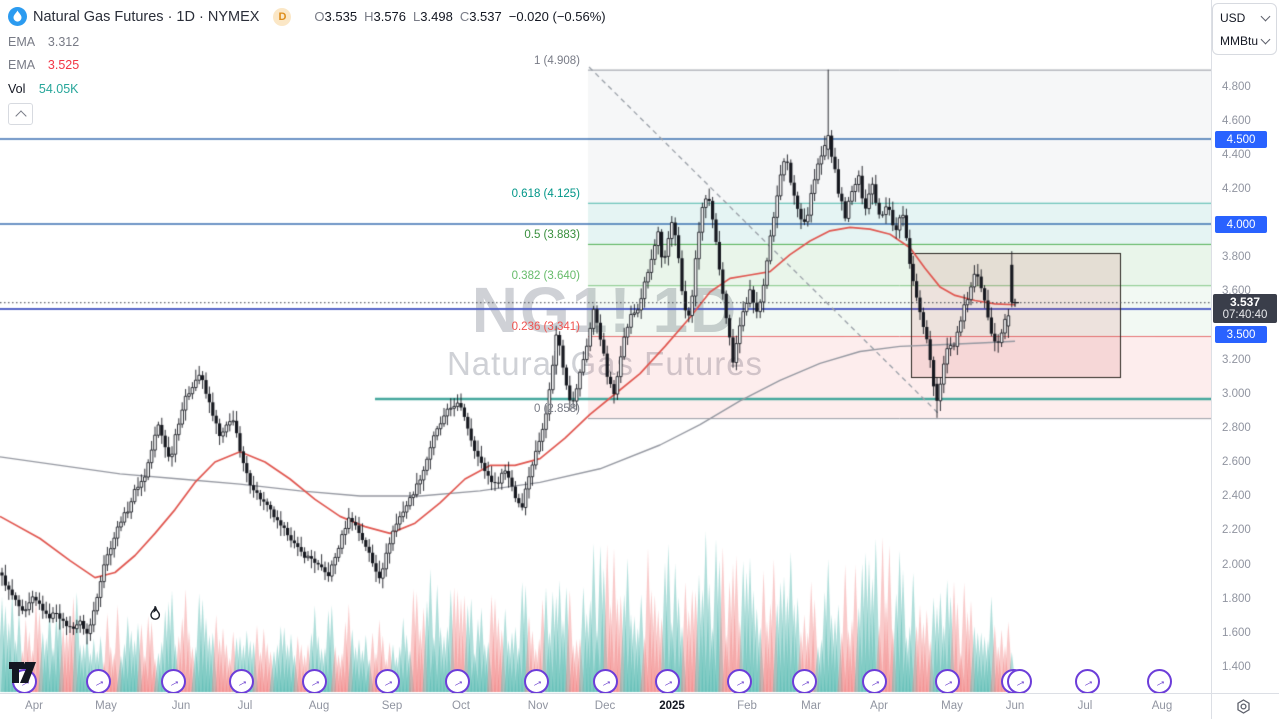 The image size is (1279, 719). Describe the element at coordinates (417, 16) in the screenshot. I see `ohlc-key: L` at that location.